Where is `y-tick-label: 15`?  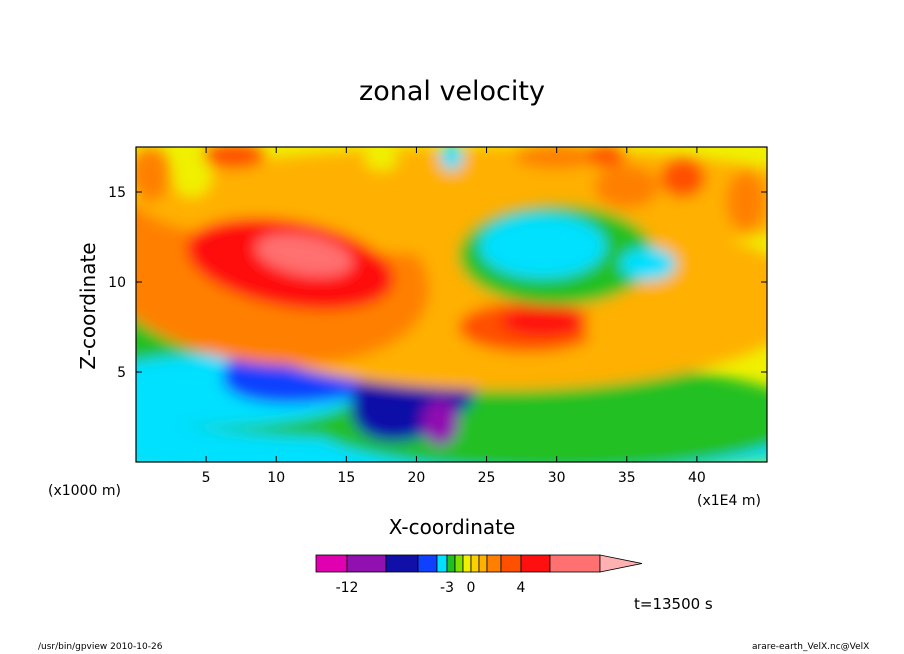 y-tick-label: 15 is located at coordinates (117, 193).